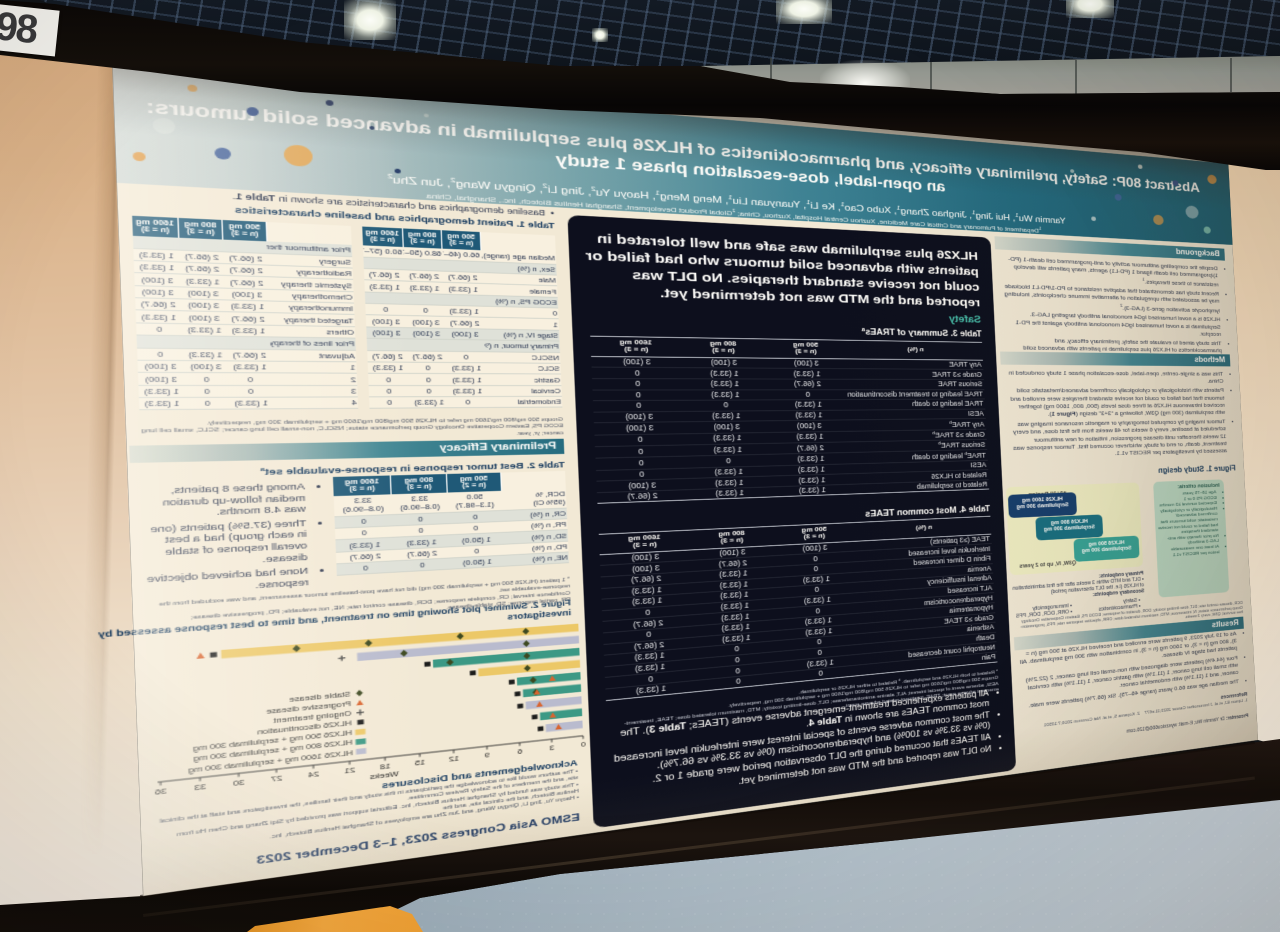 This screenshot has width=1280, height=932. What do you see at coordinates (419, 763) in the screenshot?
I see `svg-text: 15` at bounding box center [419, 763].